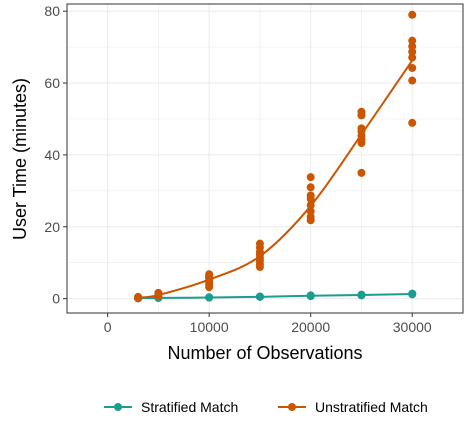  Describe the element at coordinates (20, 159) in the screenshot. I see `y-axis-title: User Time (minutes)` at that location.